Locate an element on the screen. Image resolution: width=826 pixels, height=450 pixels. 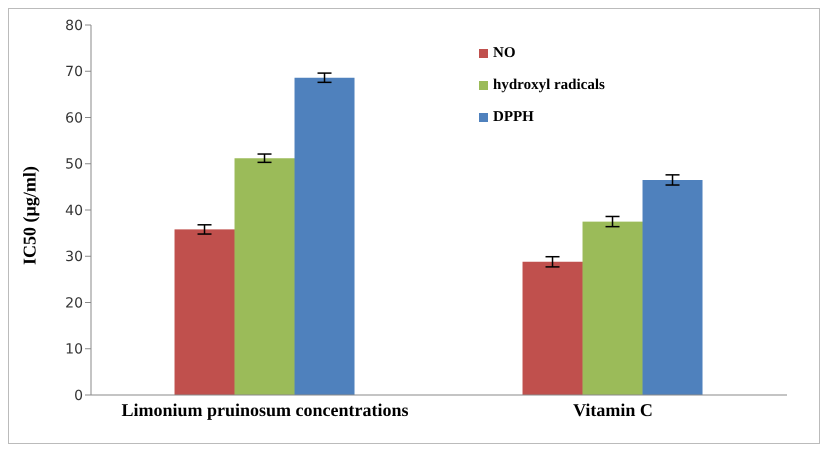
y-tick-label: 50 is located at coordinates (74, 164).